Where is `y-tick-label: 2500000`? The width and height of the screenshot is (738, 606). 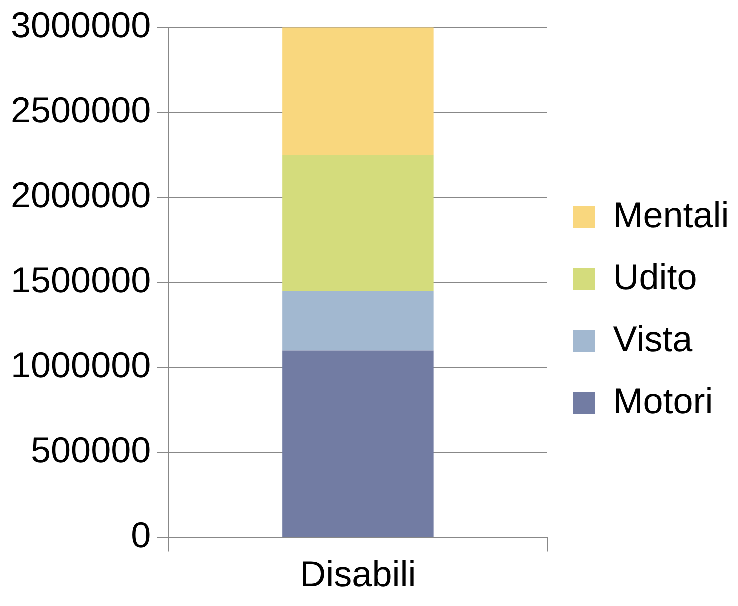 y-tick-label: 2500000 is located at coordinates (81, 110).